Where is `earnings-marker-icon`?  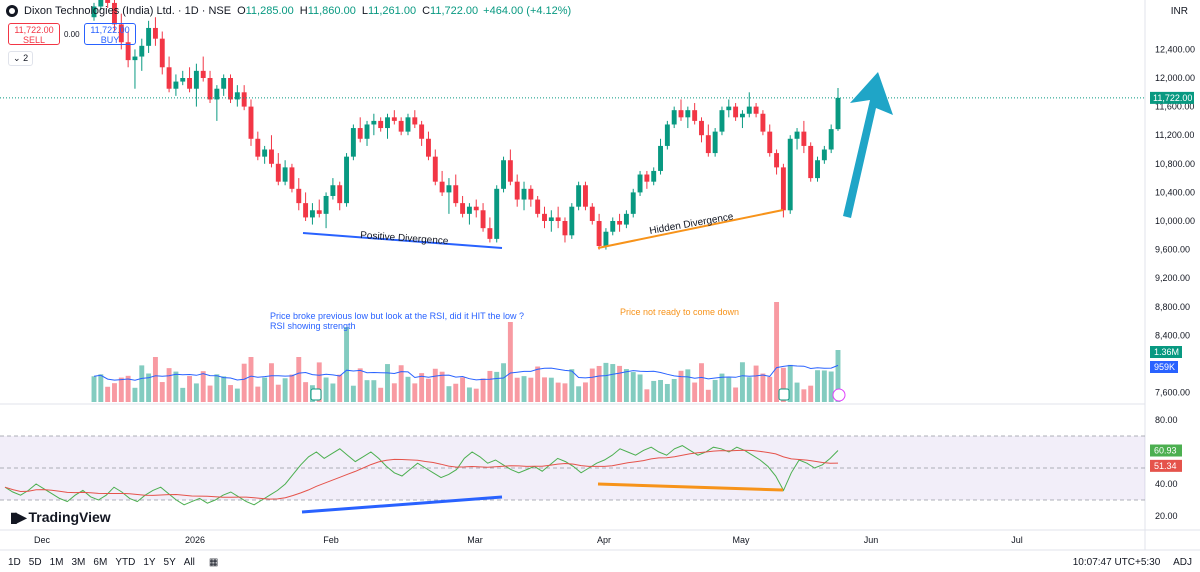 earnings-marker-icon is located at coordinates (784, 394).